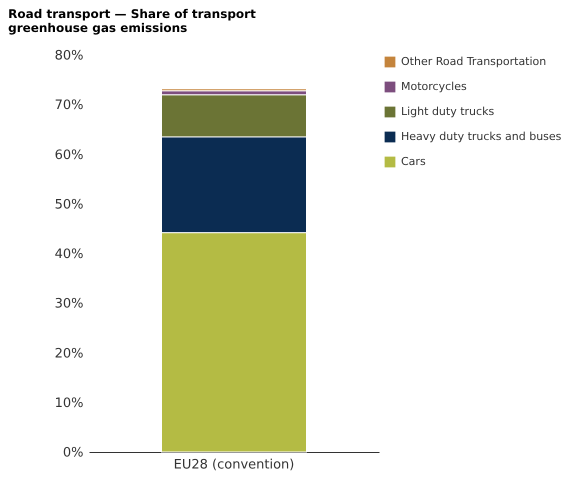 The height and width of the screenshot is (481, 573). I want to click on legend-label: Cars, so click(413, 161).